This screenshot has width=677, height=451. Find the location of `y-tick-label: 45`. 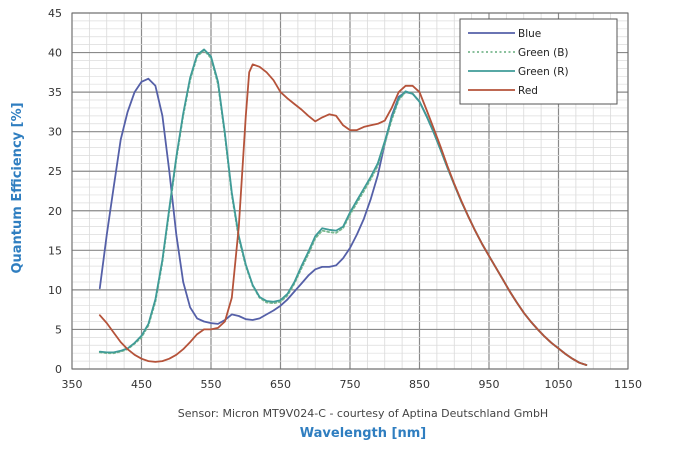

y-tick-label: 45 is located at coordinates (55, 13).